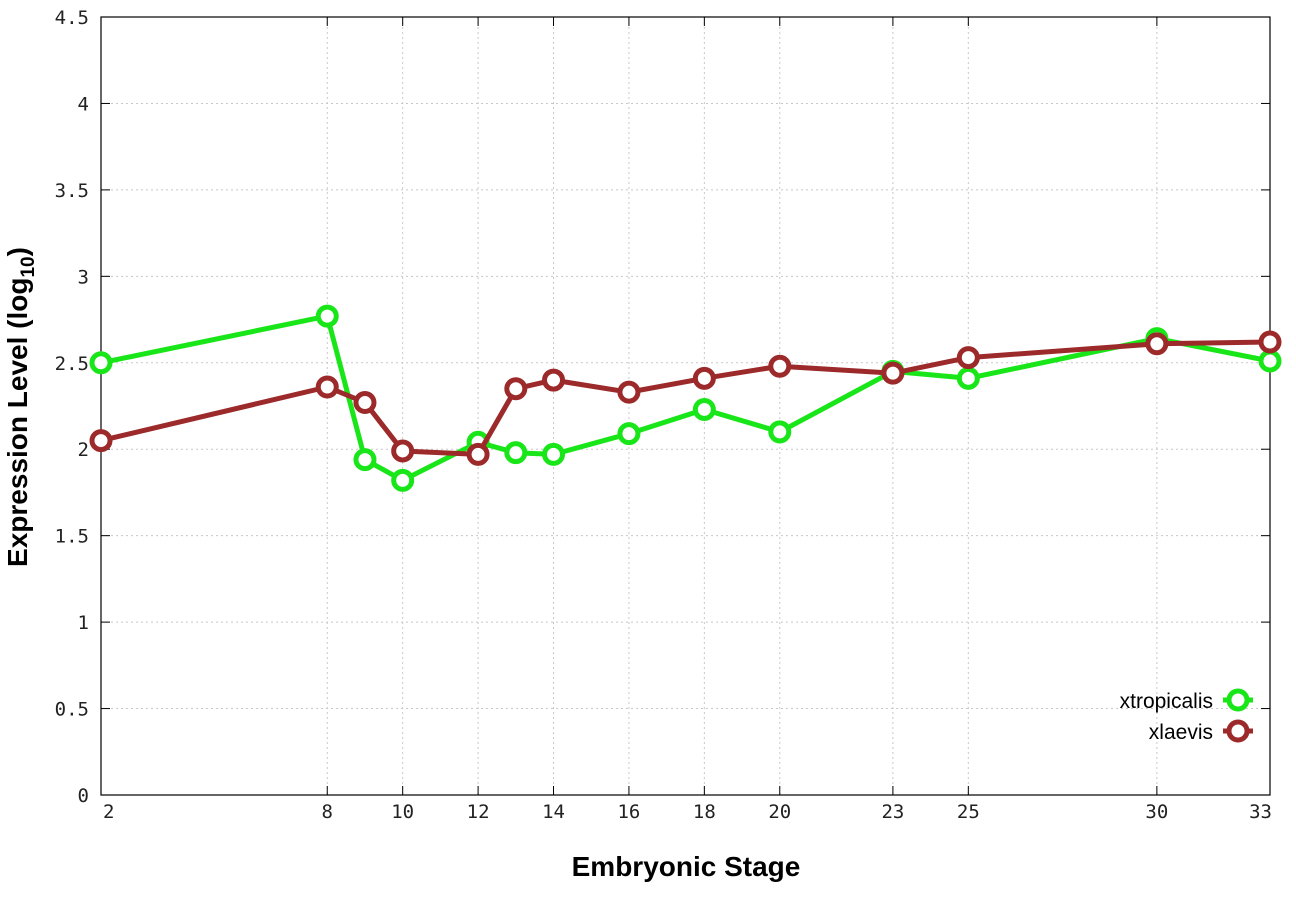  What do you see at coordinates (72, 191) in the screenshot?
I see `y-tick-label: 3.5` at bounding box center [72, 191].